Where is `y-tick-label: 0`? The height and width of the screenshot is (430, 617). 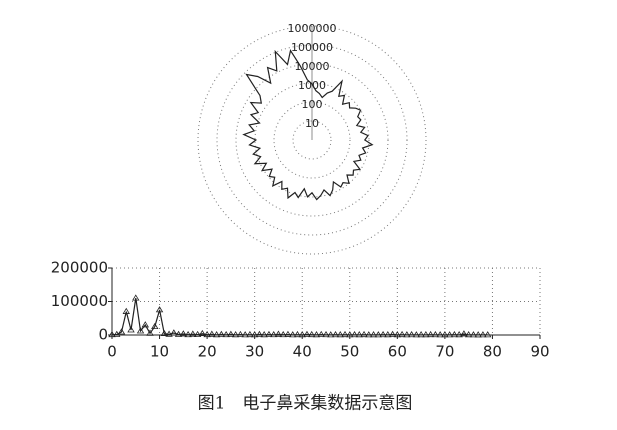
y-tick-label: 0 is located at coordinates (103, 335).